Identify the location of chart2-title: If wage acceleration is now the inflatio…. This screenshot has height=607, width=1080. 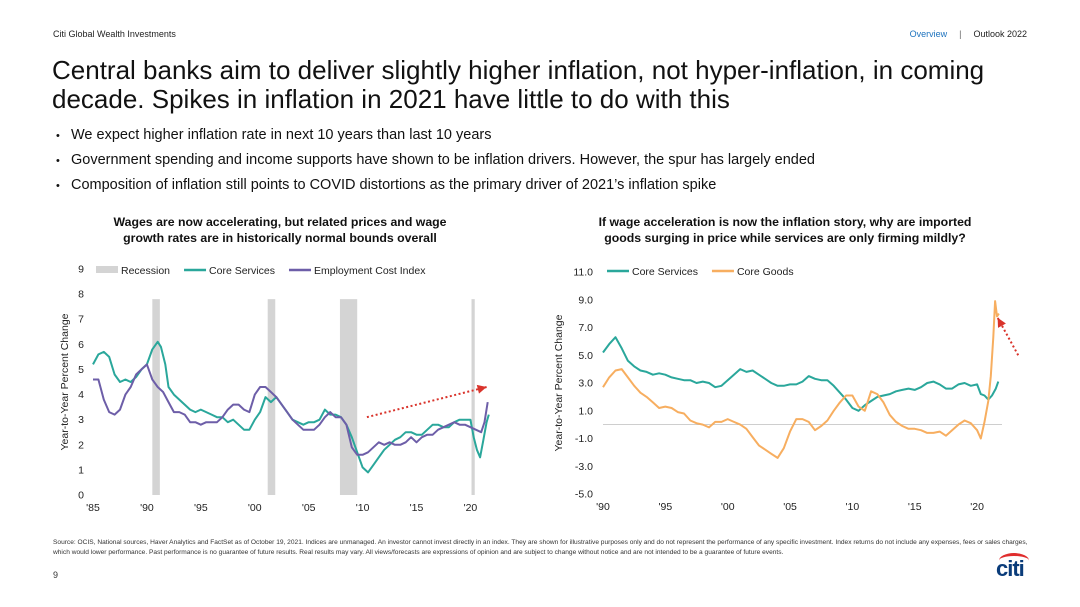
(785, 230).